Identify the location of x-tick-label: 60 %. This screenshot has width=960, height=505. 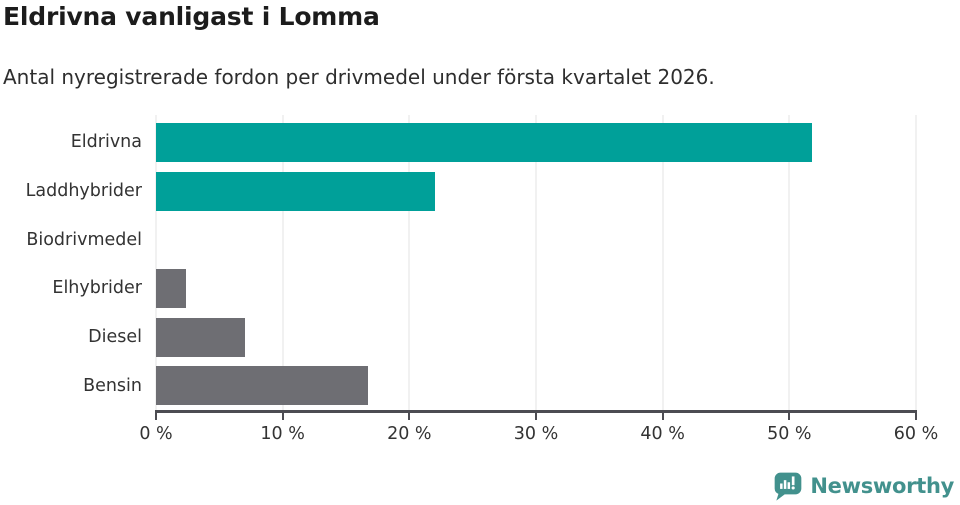
(916, 434).